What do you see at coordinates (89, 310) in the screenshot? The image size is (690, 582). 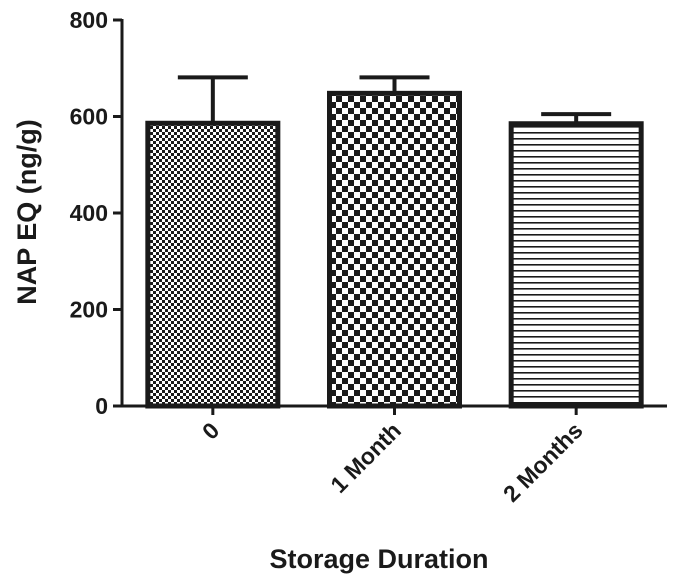 I see `y-tick-label: 200` at bounding box center [89, 310].